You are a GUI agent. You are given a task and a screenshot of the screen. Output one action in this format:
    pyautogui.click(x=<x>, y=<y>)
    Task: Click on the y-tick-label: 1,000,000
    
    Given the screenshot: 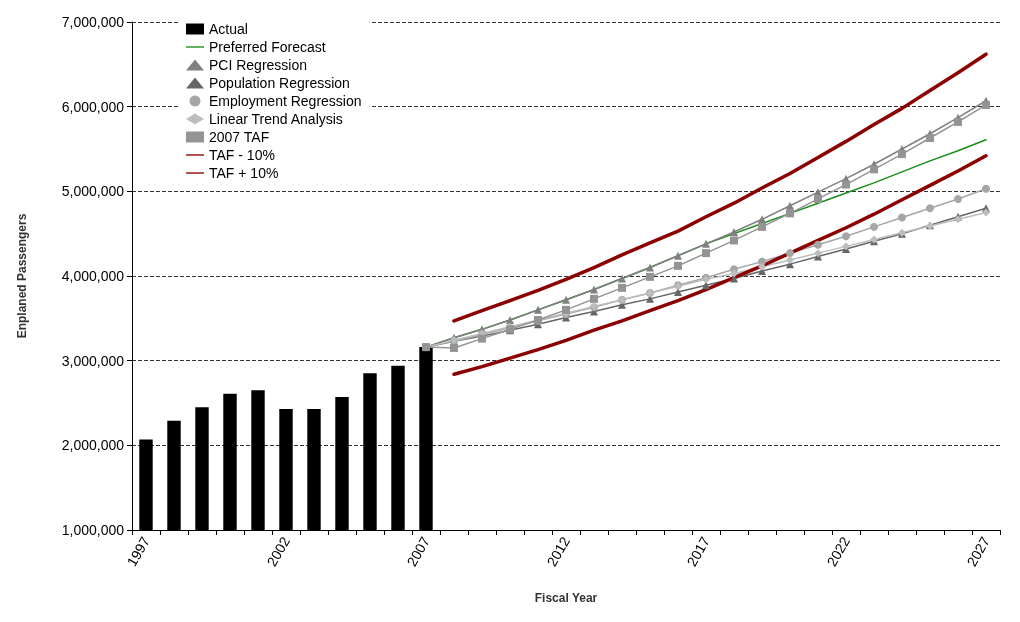 What is the action you would take?
    pyautogui.click(x=93, y=530)
    